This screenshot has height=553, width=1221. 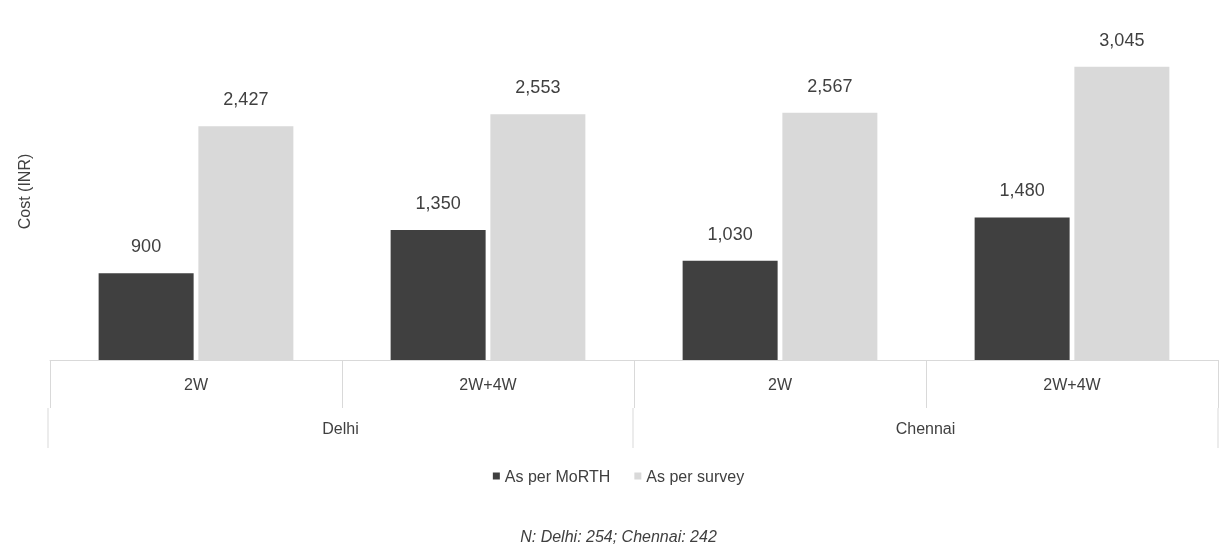 I want to click on data-label: 2,553, so click(x=538, y=87).